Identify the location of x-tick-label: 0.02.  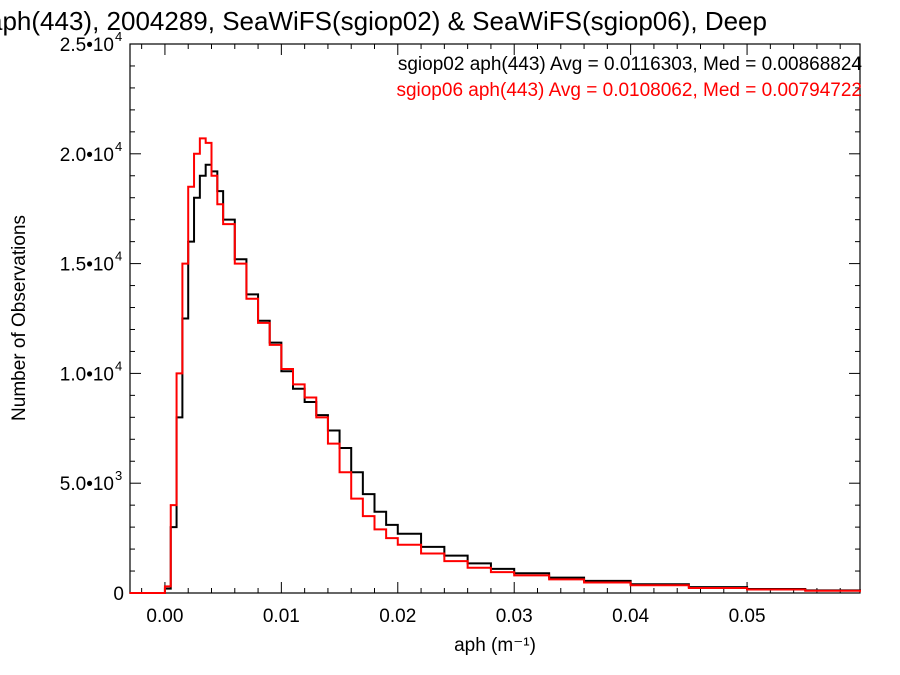
(397, 616).